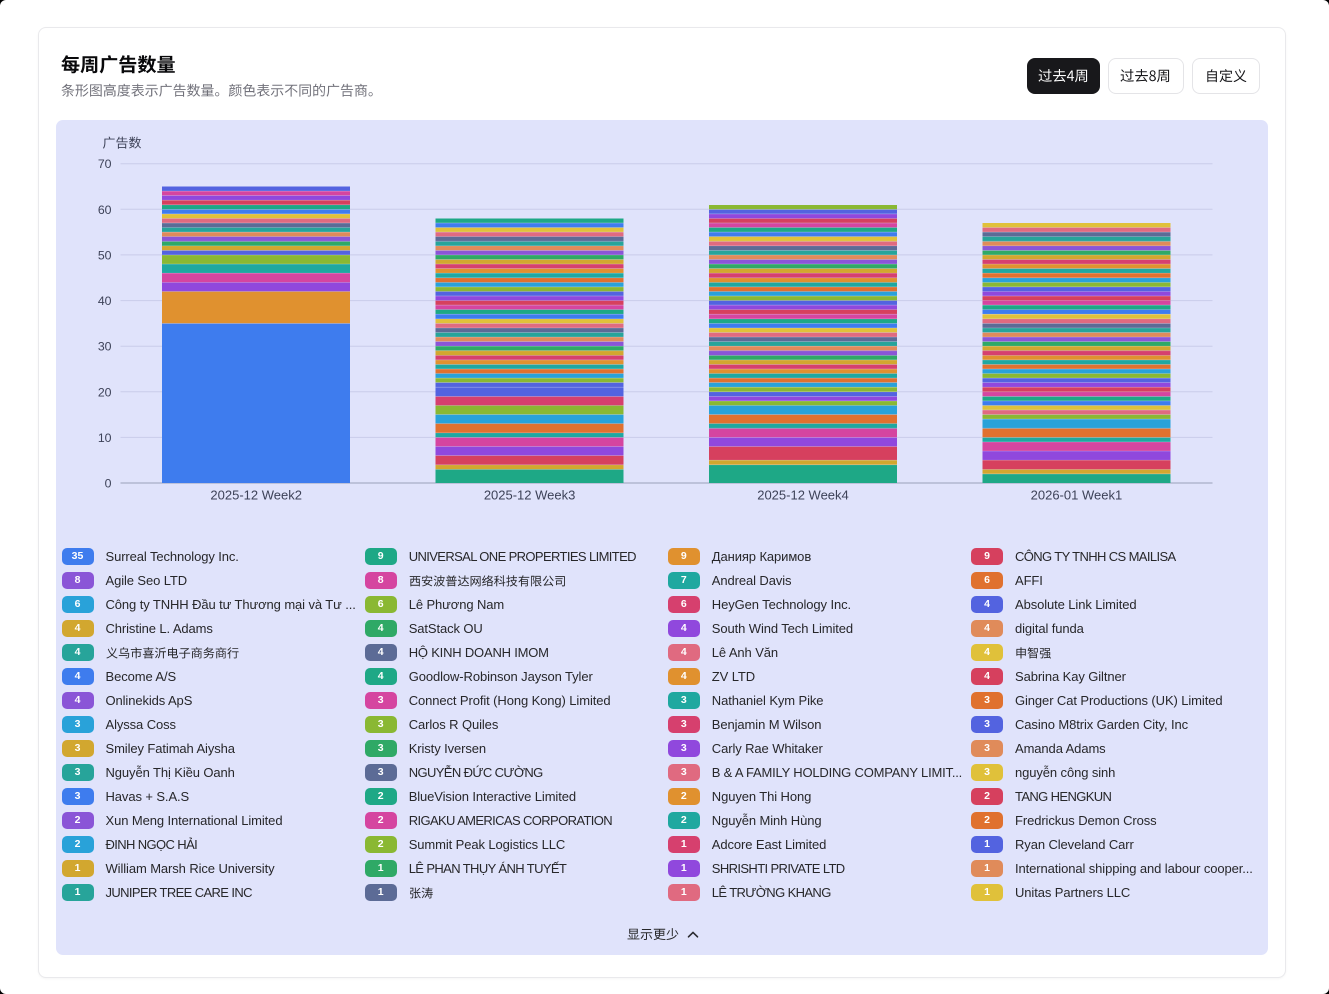 This screenshot has height=994, width=1329. What do you see at coordinates (529, 495) in the screenshot?
I see `svg-text: 2025-12 Week3` at bounding box center [529, 495].